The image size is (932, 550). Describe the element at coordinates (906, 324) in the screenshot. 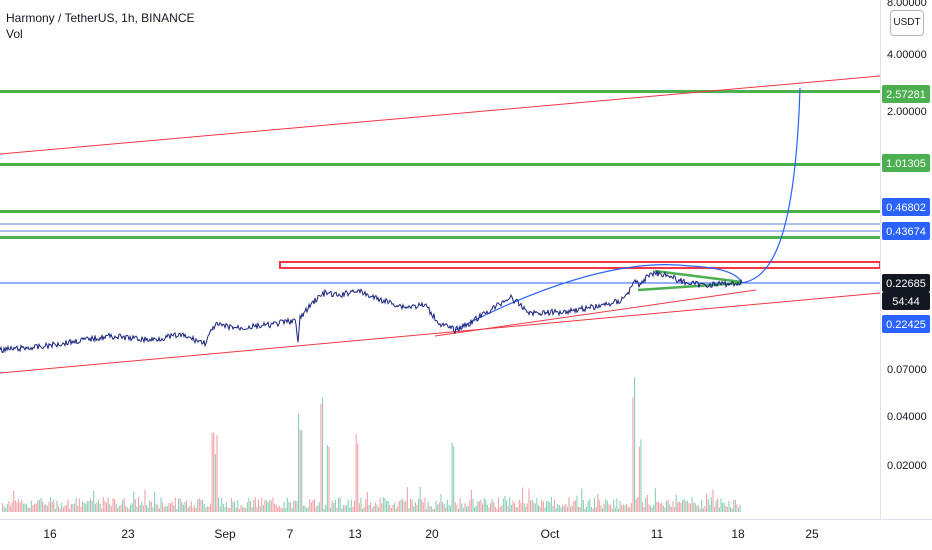

I see `tag-0-22425-bg` at that location.